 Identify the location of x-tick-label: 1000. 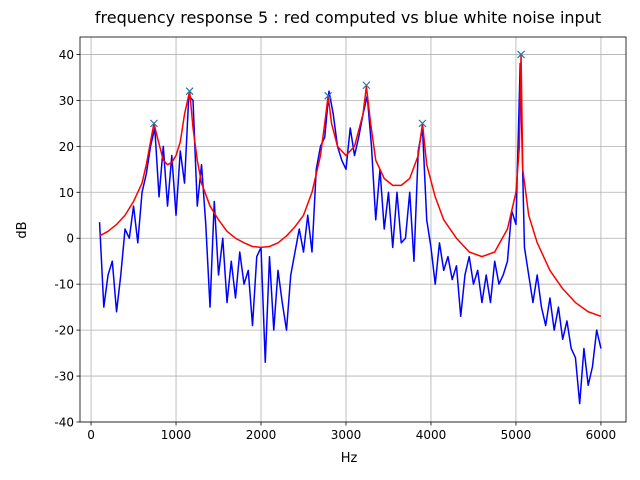
(176, 435).